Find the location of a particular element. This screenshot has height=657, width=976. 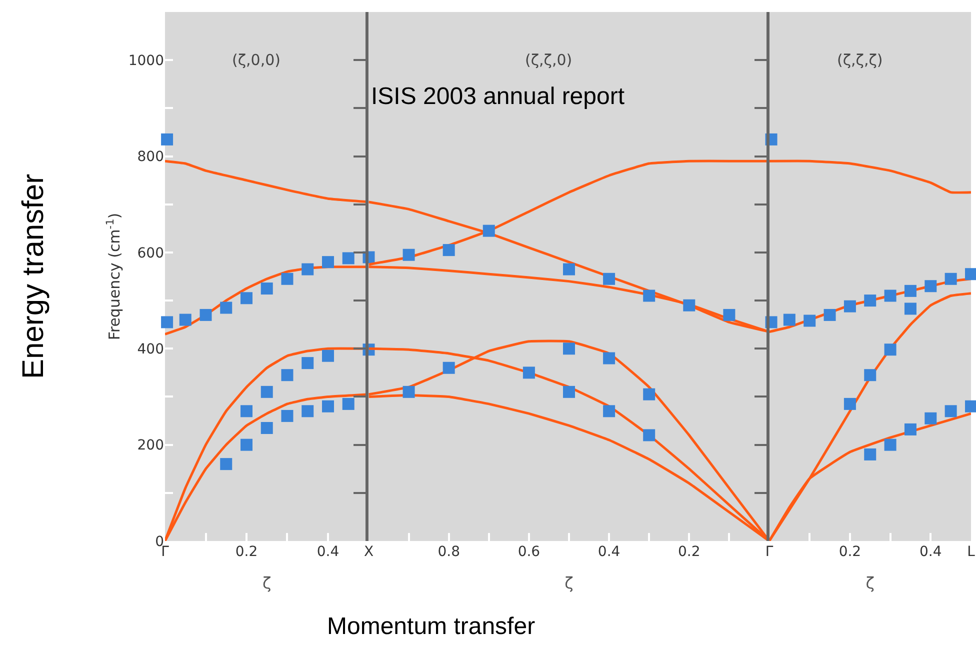

x-tick-label: 0.8 is located at coordinates (449, 552).